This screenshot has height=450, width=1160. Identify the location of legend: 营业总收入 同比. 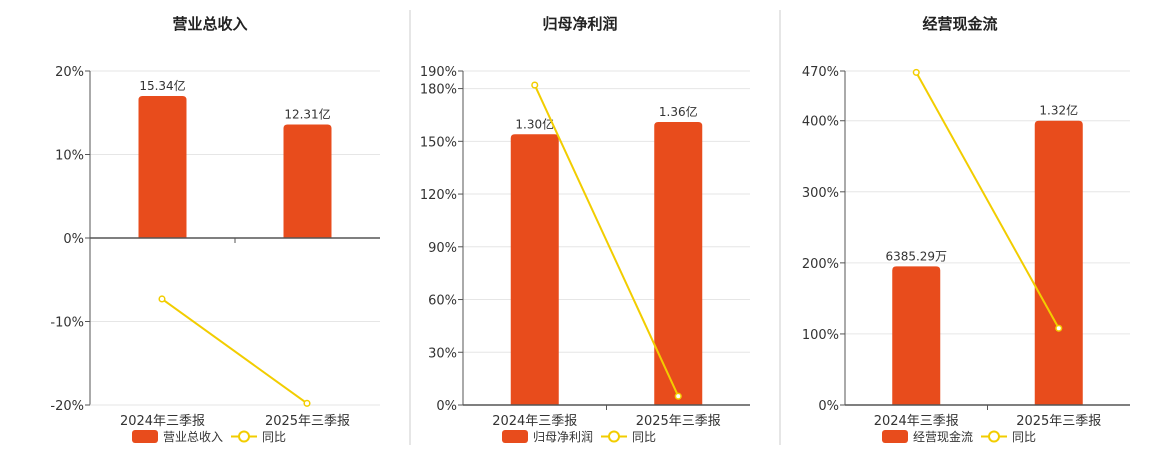
(209, 437).